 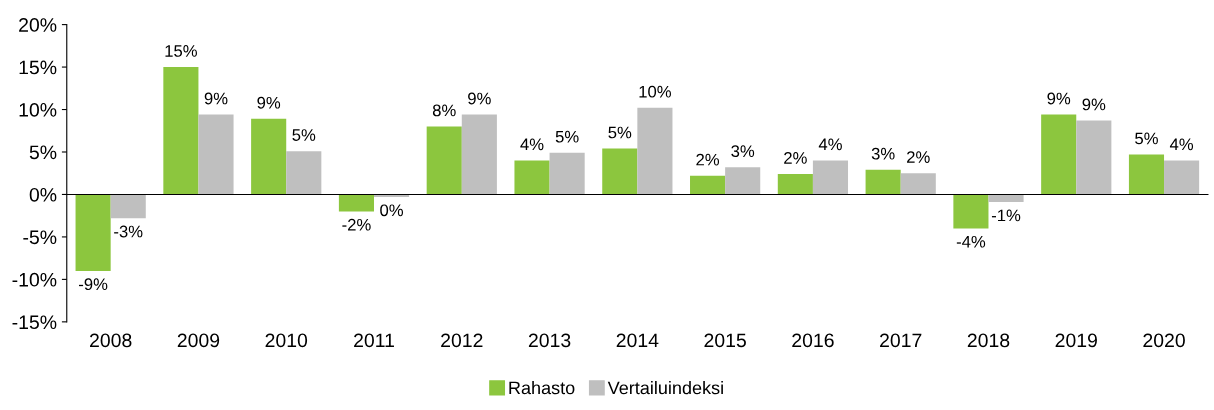 I want to click on x-tick-label: 2019, so click(x=1076, y=340).